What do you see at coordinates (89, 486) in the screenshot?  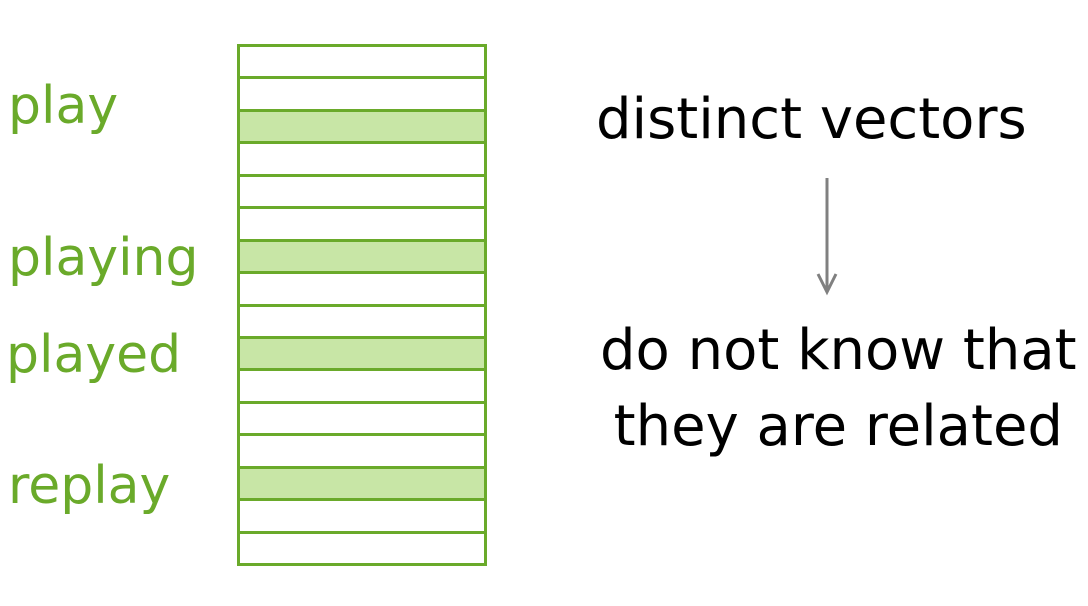 I see `word-replay: replay` at bounding box center [89, 486].